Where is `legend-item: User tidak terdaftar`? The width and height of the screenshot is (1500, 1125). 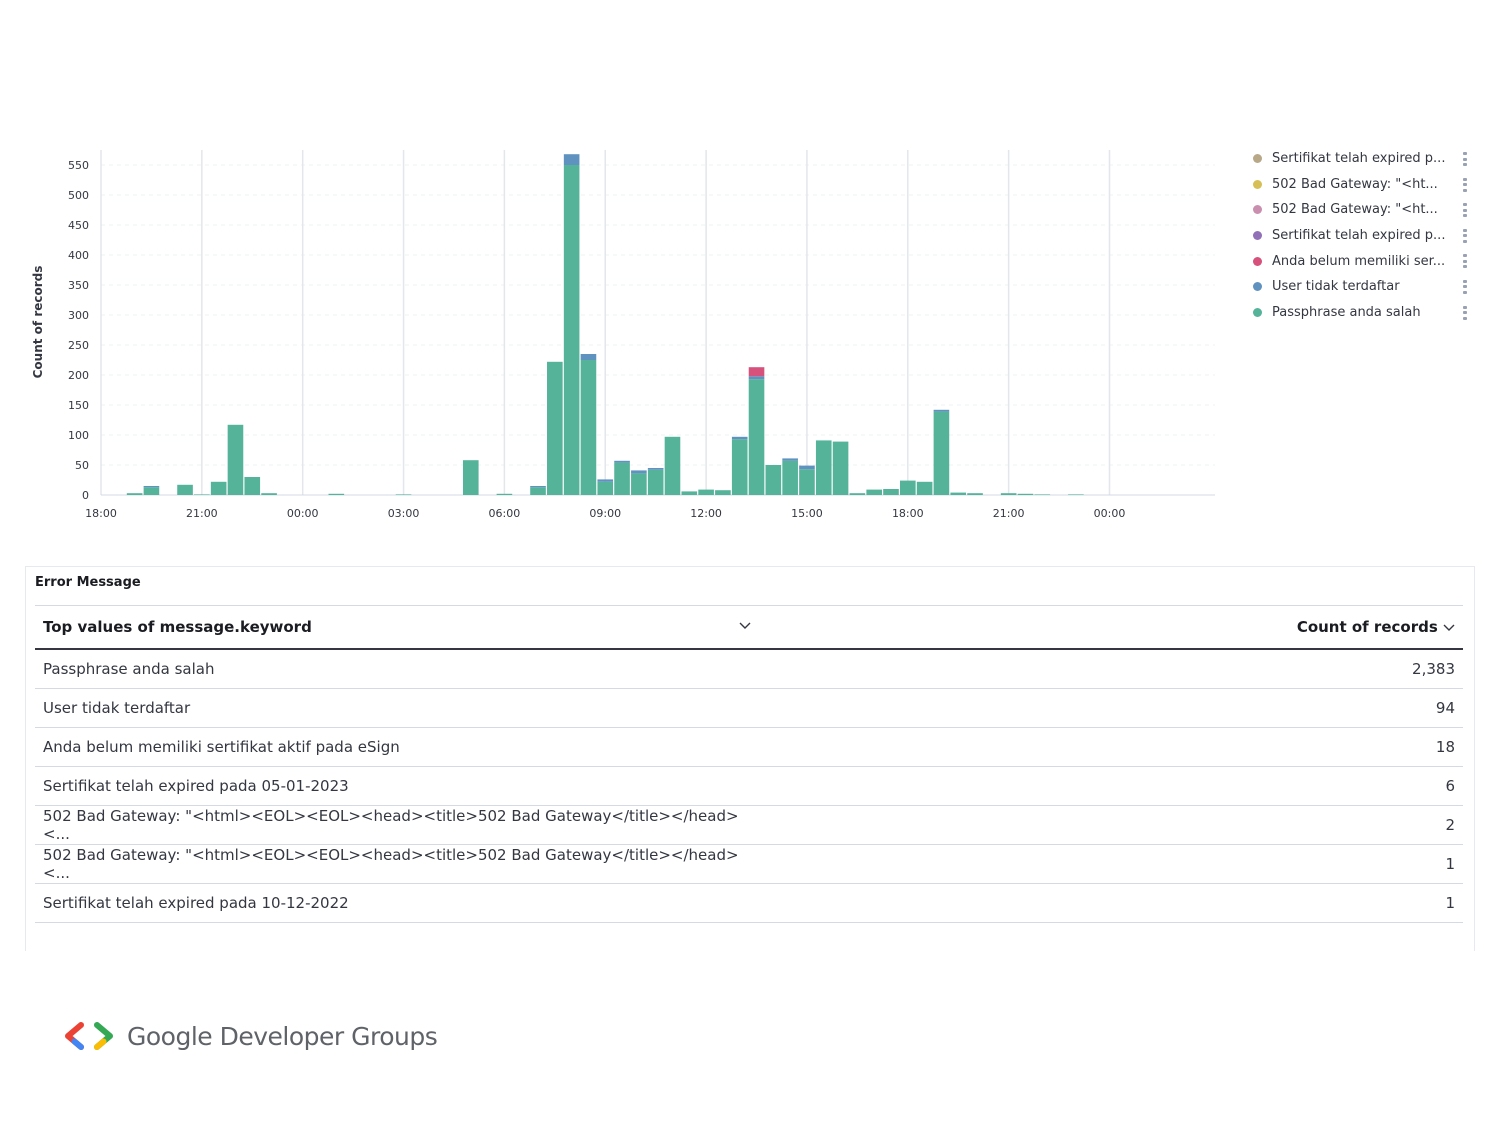 legend-item: User tidak terdaftar is located at coordinates (1362, 287).